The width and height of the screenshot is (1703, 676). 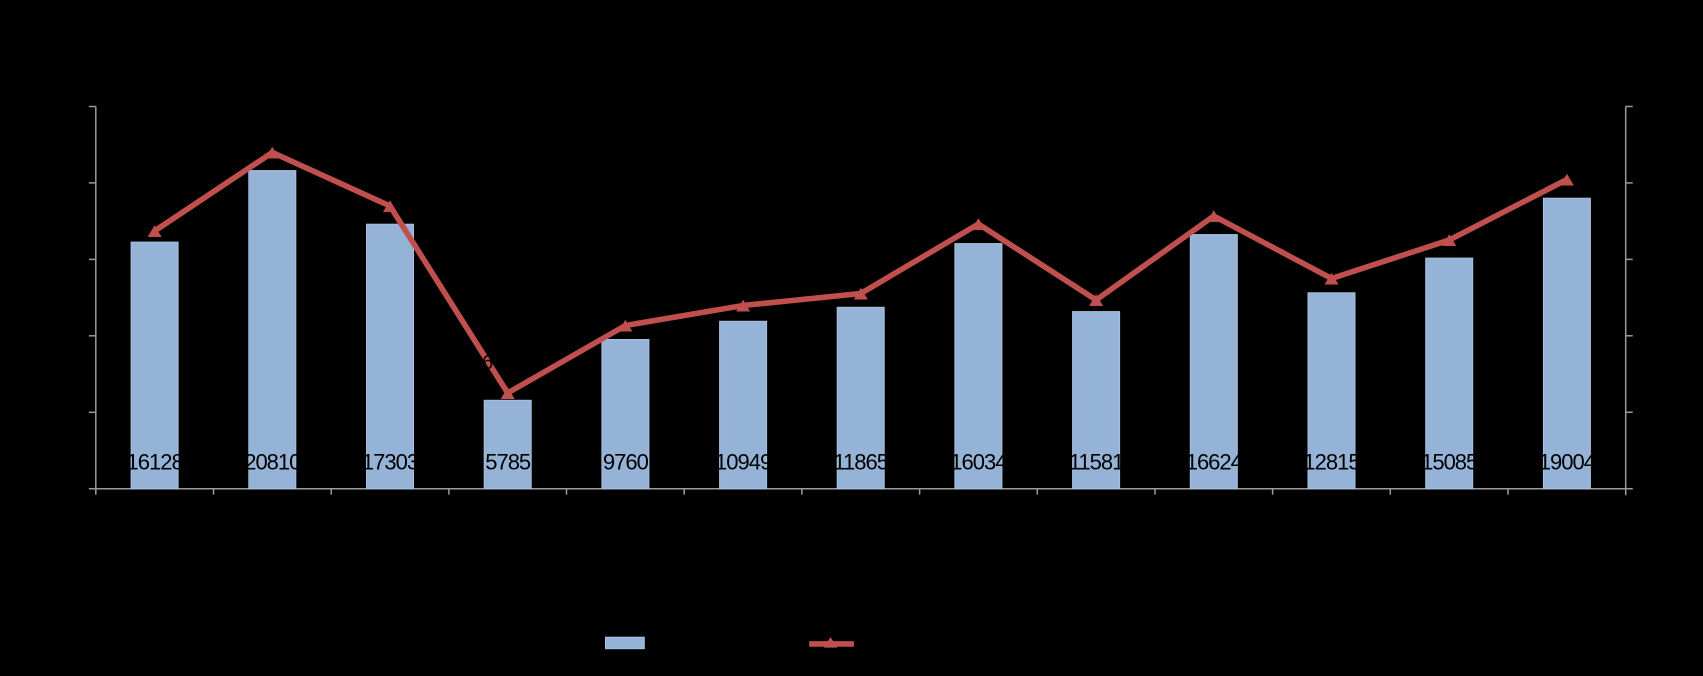 I want to click on svg-text: 6, so click(x=487, y=363).